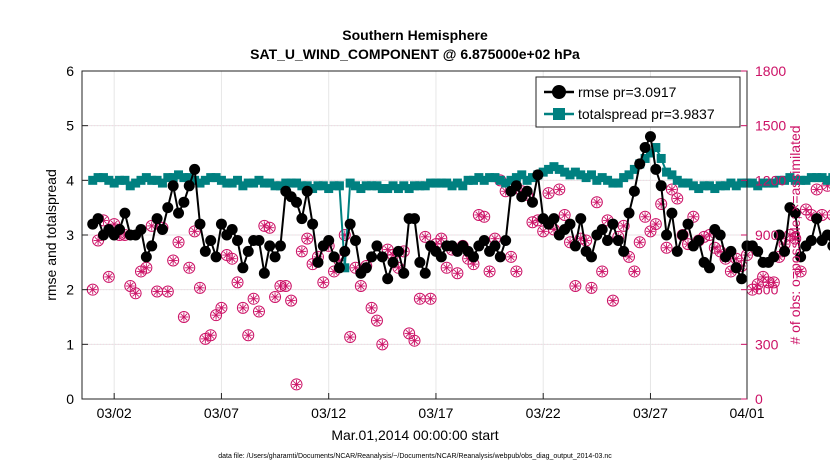 The width and height of the screenshot is (830, 470). What do you see at coordinates (638, 102) in the screenshot?
I see `legend-box` at bounding box center [638, 102].